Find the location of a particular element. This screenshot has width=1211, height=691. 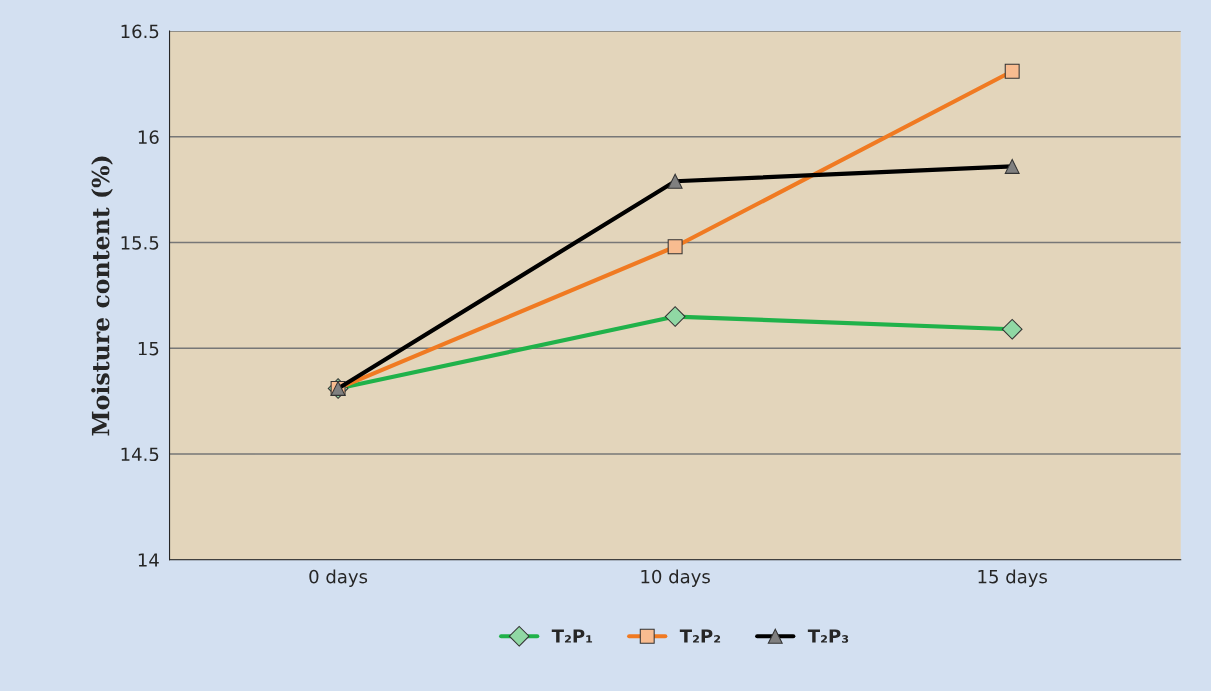

x-tick-label: 0 days is located at coordinates (338, 578).